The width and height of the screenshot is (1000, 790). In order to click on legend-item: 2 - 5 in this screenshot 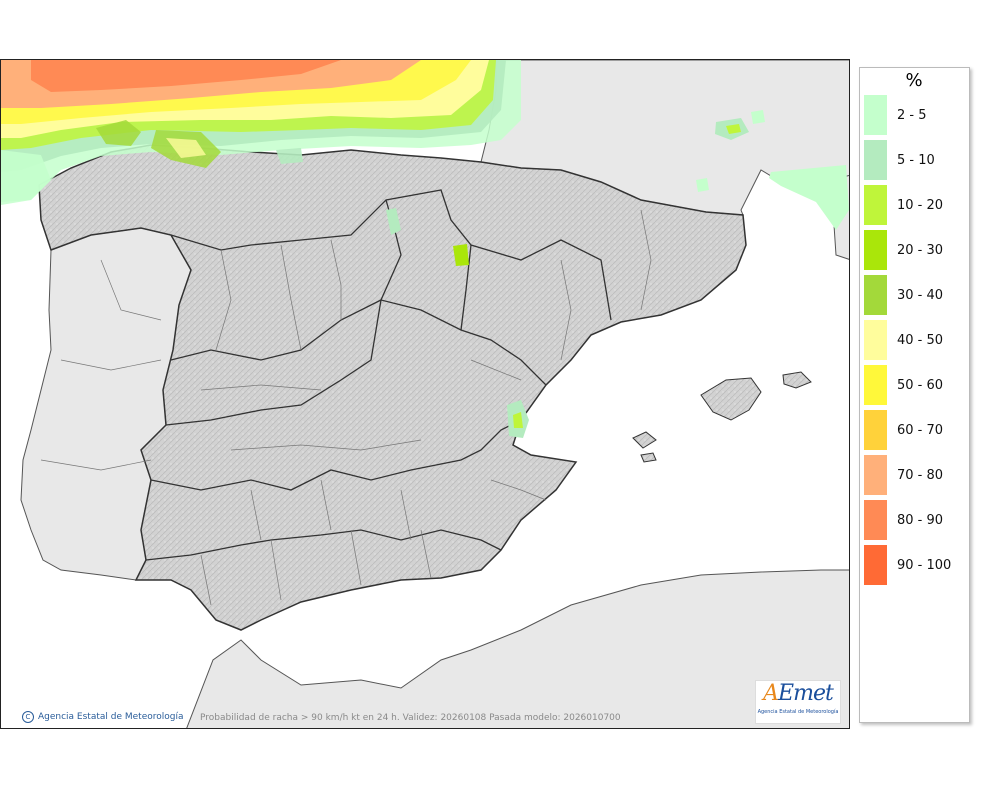, I will do `click(895, 115)`.